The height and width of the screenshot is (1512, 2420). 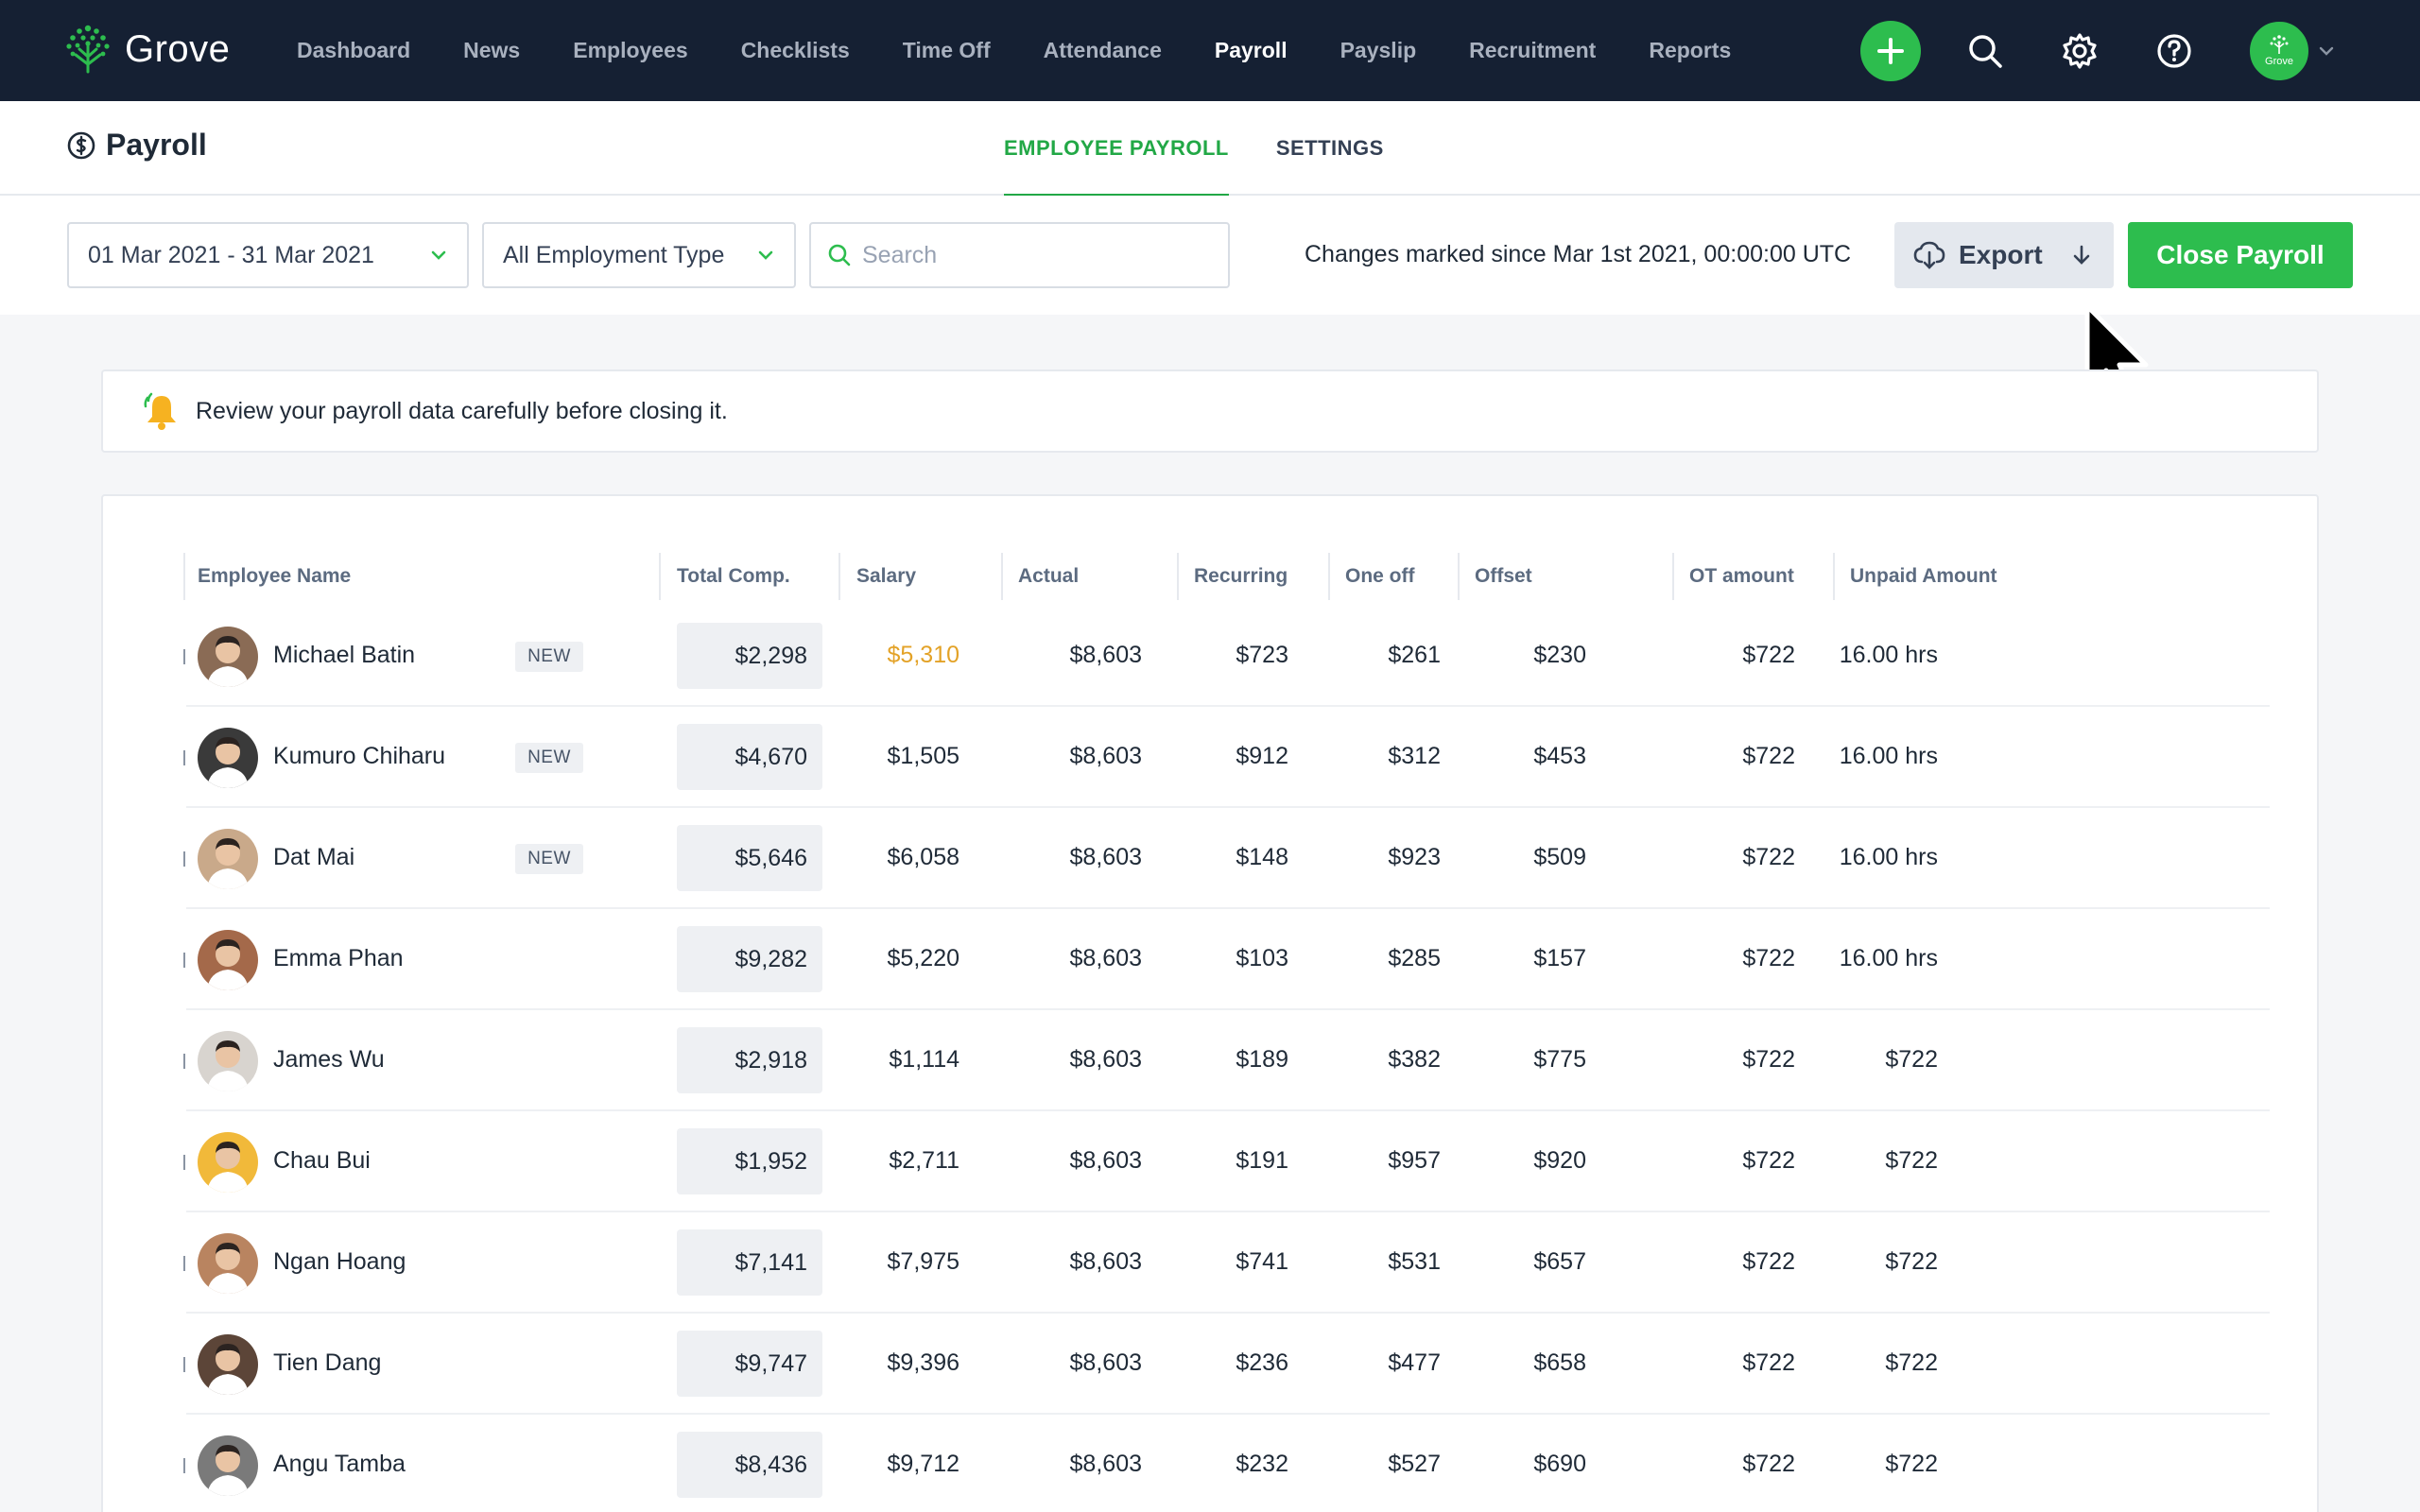 I want to click on plus-icon, so click(x=1890, y=50).